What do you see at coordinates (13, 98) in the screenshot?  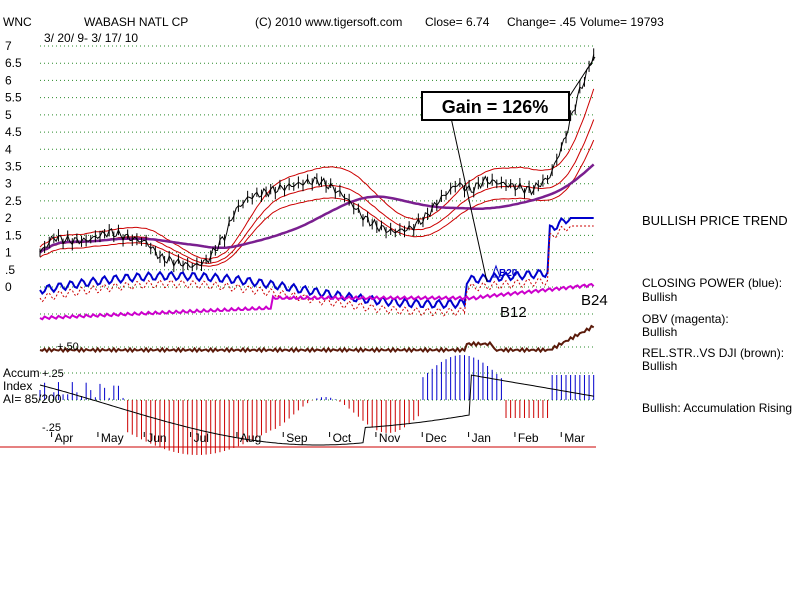 I see `y-tick-label: 5.5` at bounding box center [13, 98].